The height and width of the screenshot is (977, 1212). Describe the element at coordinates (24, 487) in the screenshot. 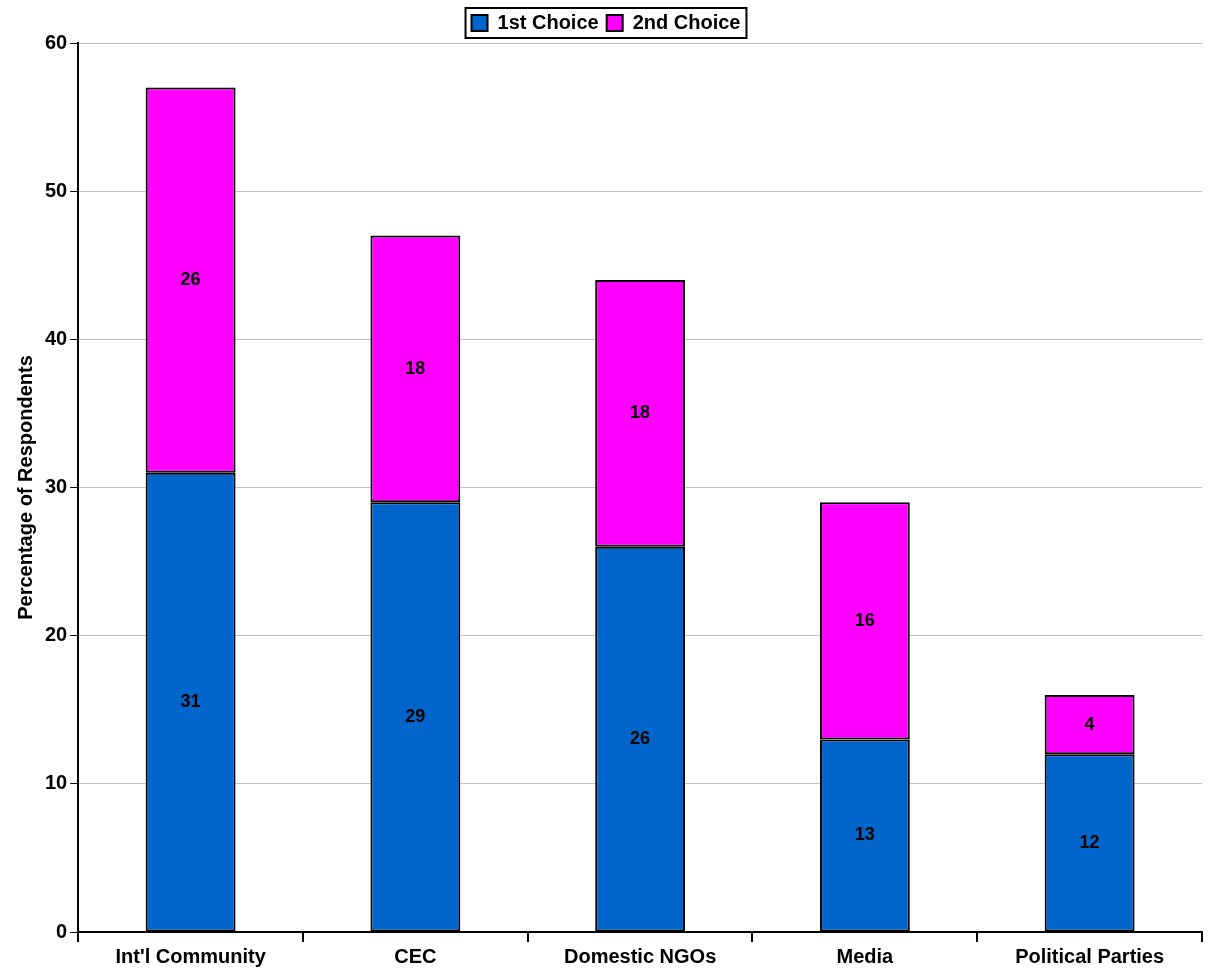

I see `y-axis-title: Percentage of Respondents` at that location.